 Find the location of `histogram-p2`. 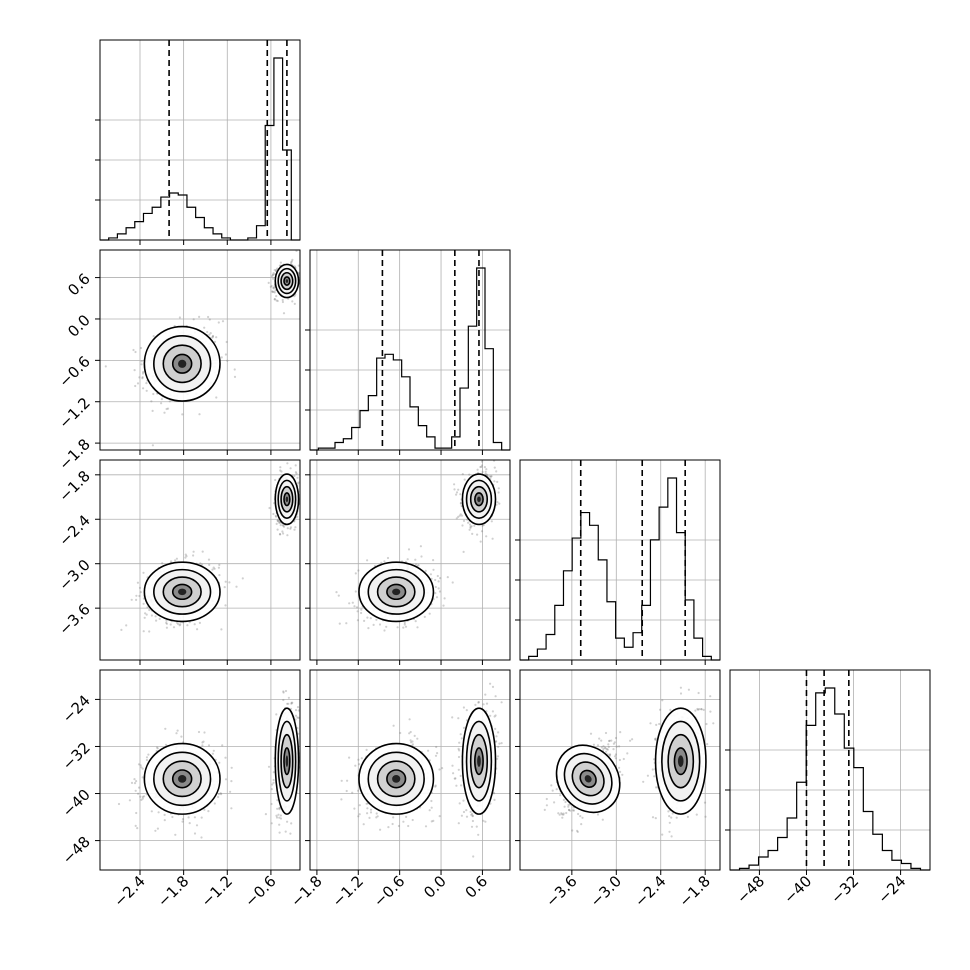

histogram-p2 is located at coordinates (408, 350).